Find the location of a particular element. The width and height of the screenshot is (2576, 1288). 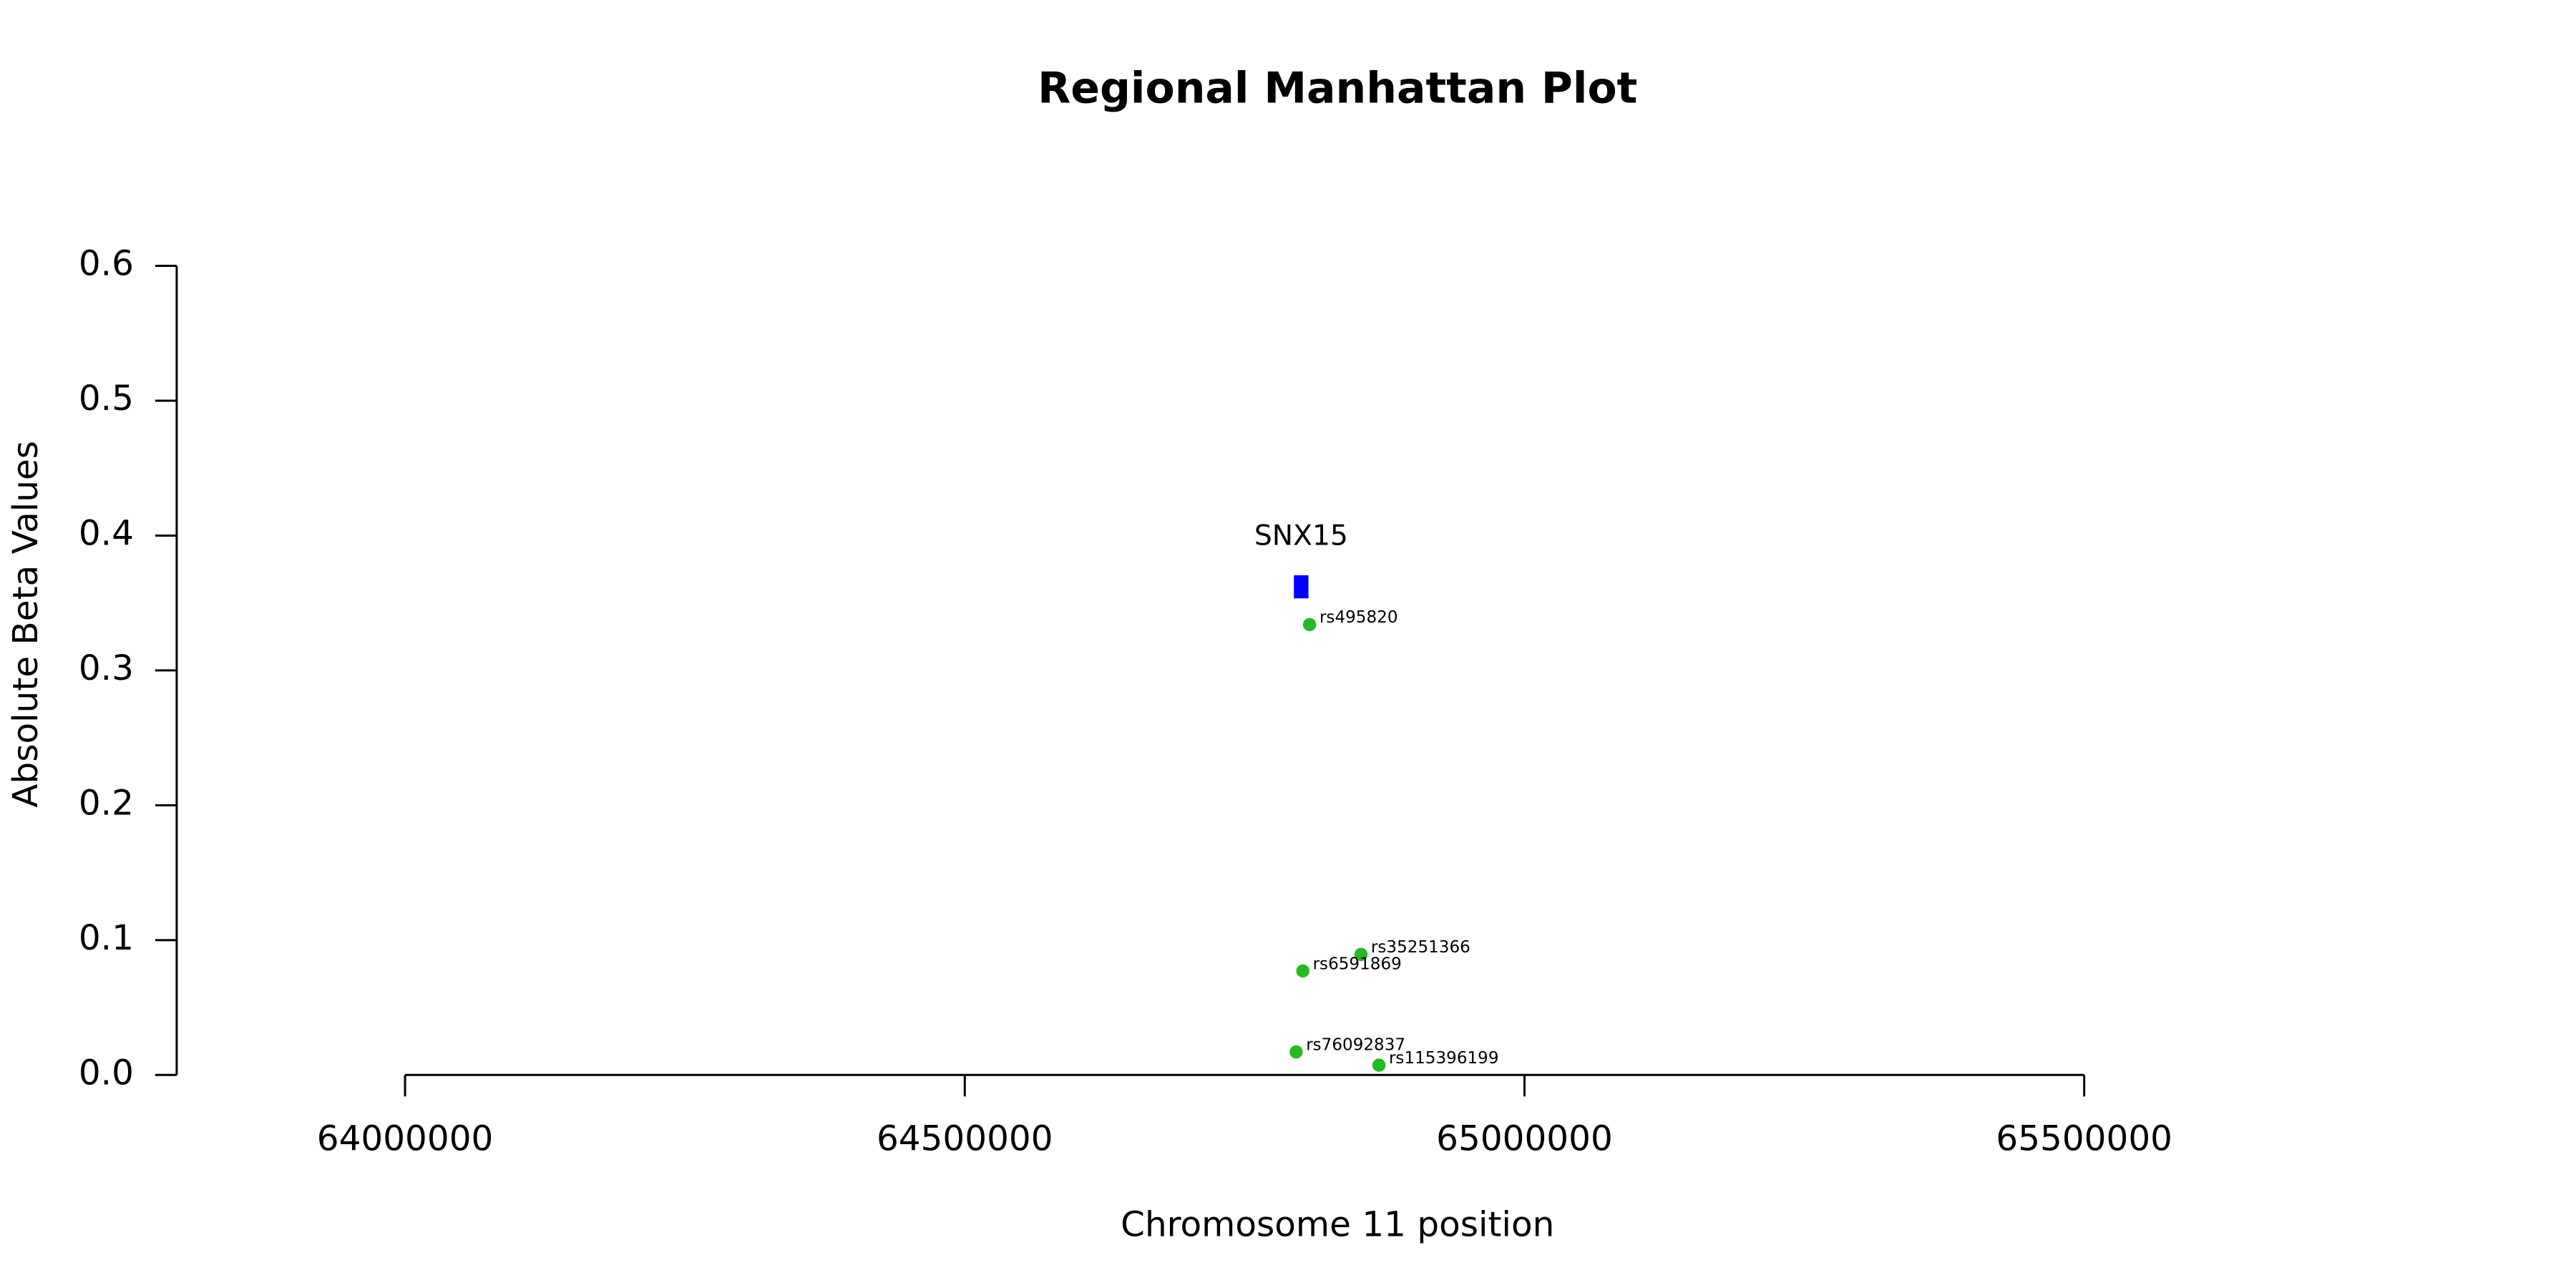

y-tick-label: 0.3 is located at coordinates (106, 668).